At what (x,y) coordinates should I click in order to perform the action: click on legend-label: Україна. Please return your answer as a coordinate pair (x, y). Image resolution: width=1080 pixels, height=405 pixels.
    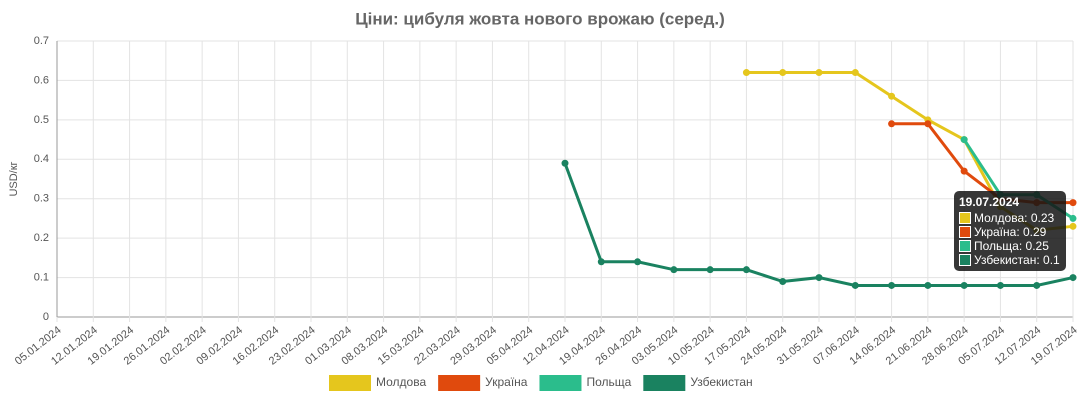
    Looking at the image, I should click on (506, 382).